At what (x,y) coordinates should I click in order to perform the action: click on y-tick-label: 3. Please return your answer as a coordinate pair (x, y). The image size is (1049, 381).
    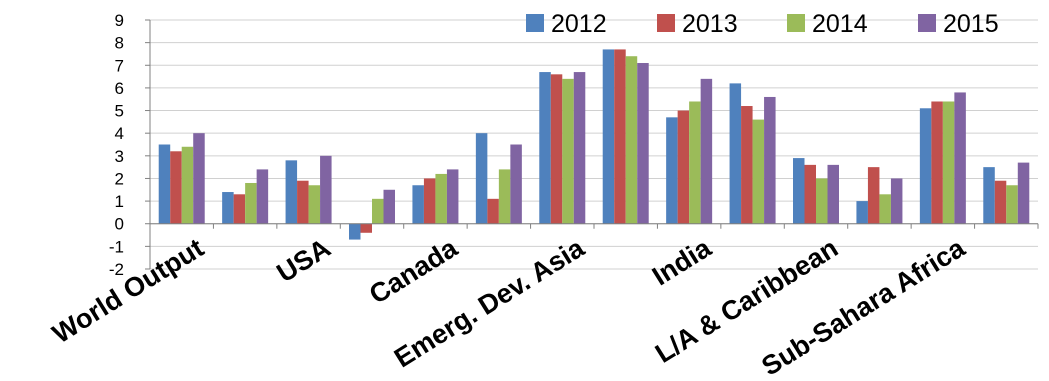
    Looking at the image, I should click on (119, 156).